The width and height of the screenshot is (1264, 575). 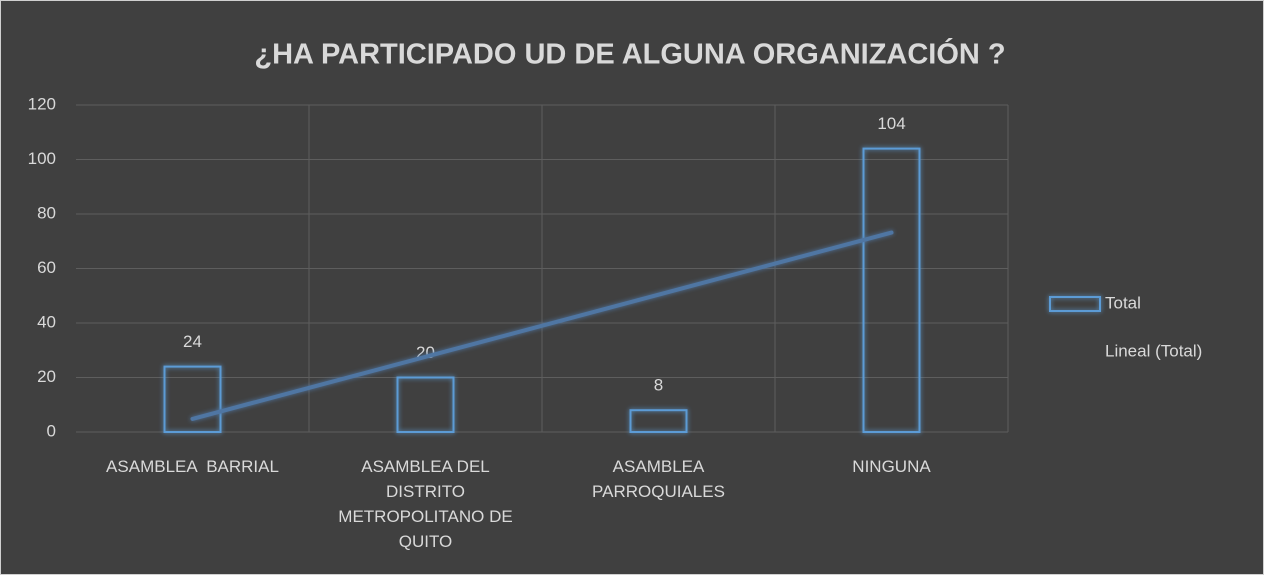 I want to click on legend-label: Total, so click(x=1123, y=302).